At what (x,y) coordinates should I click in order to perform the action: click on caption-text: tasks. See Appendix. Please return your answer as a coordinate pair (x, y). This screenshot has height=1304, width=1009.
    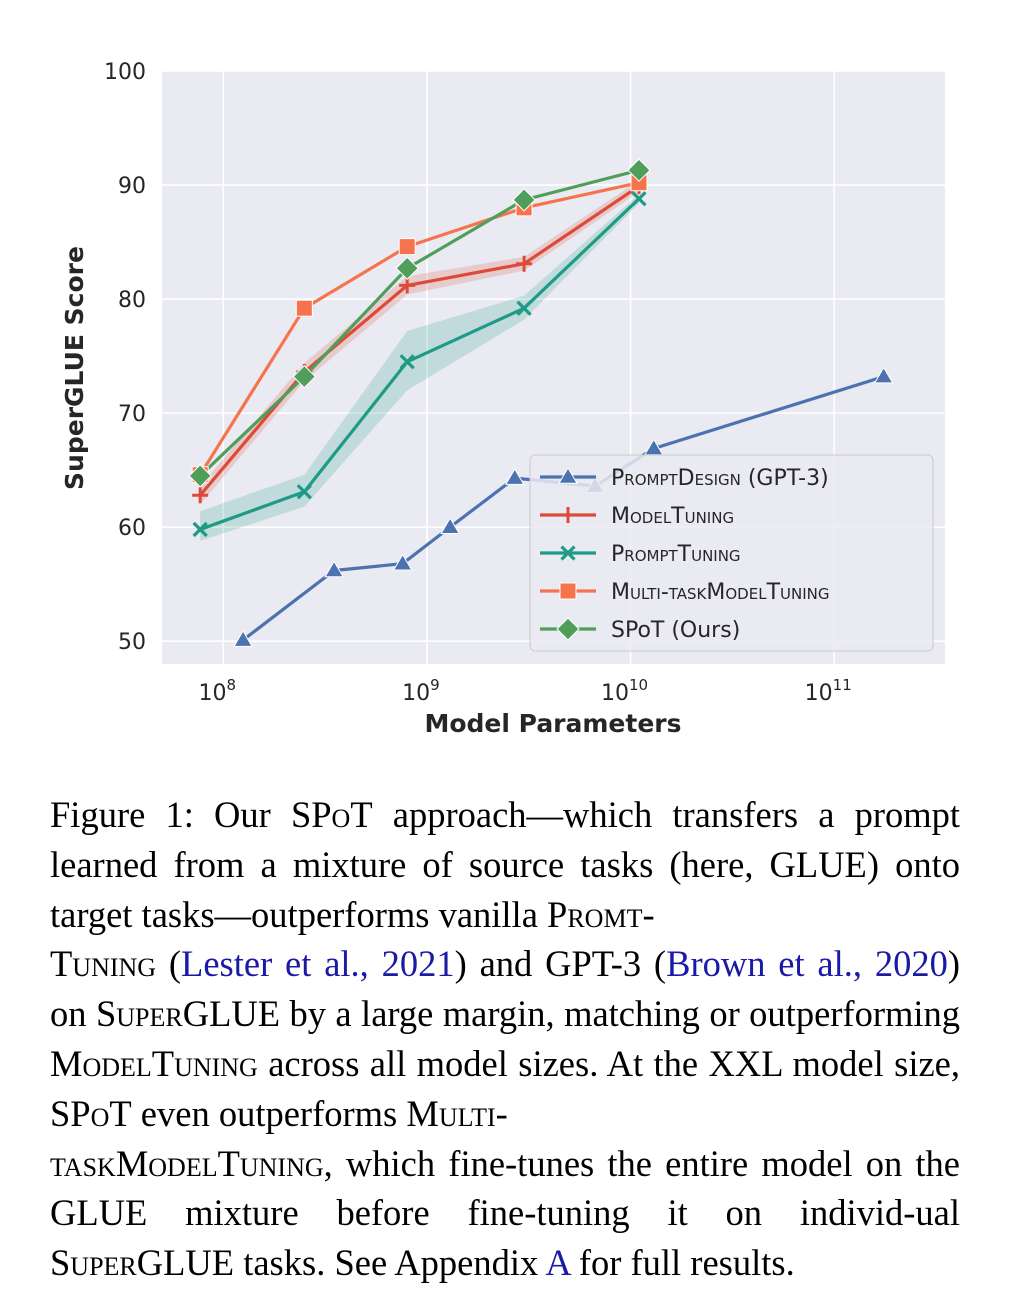
    Looking at the image, I should click on (390, 1263).